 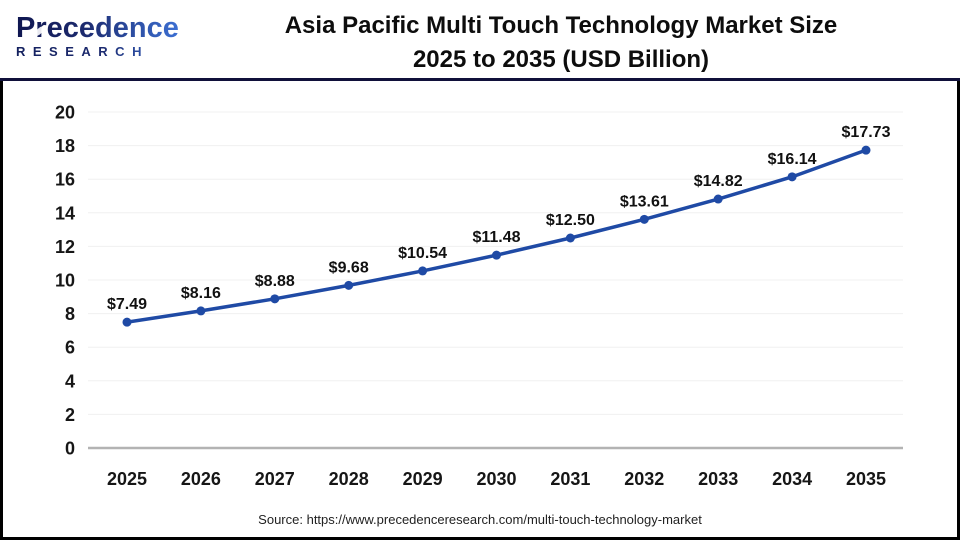 I want to click on y-tick-label: 16, so click(x=65, y=180).